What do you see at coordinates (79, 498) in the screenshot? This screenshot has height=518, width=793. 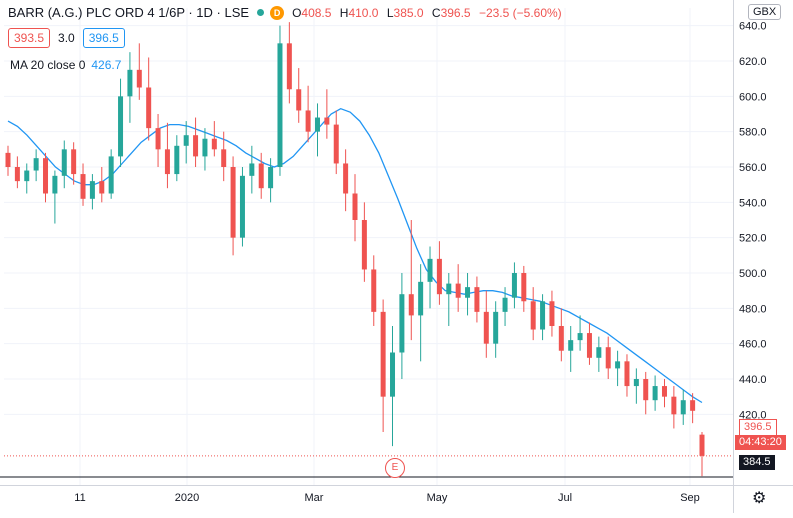 I see `x-tick-label: 11` at bounding box center [79, 498].